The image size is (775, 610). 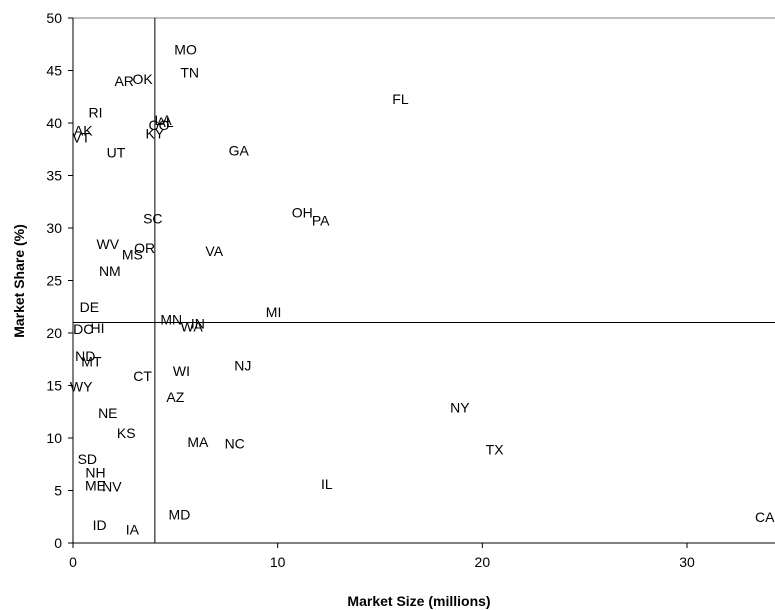 I want to click on y-axis-ticks: 0 5 10 15 20 25 30 35 40 45 50, so click(x=59, y=280).